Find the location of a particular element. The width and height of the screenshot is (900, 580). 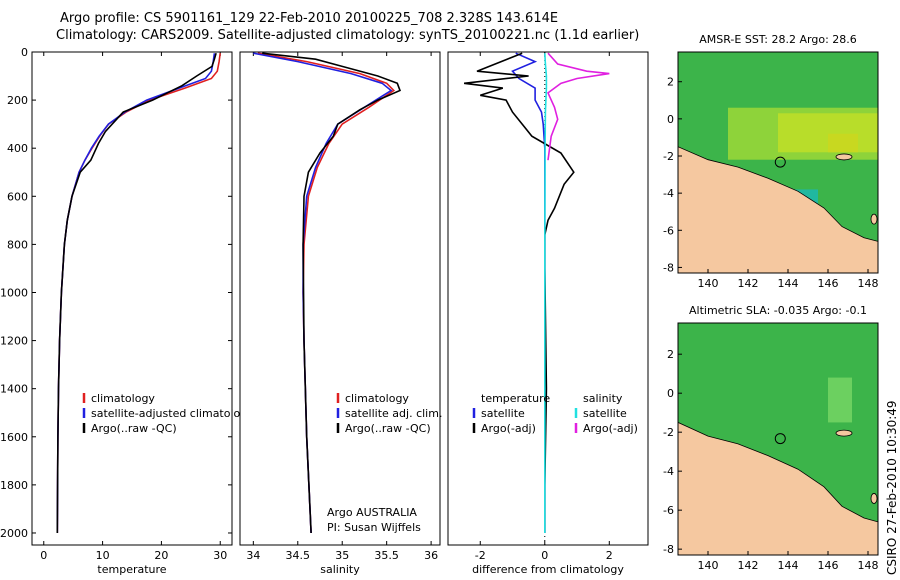

salinity-xtick-label: 35.5 is located at coordinates (386, 555).